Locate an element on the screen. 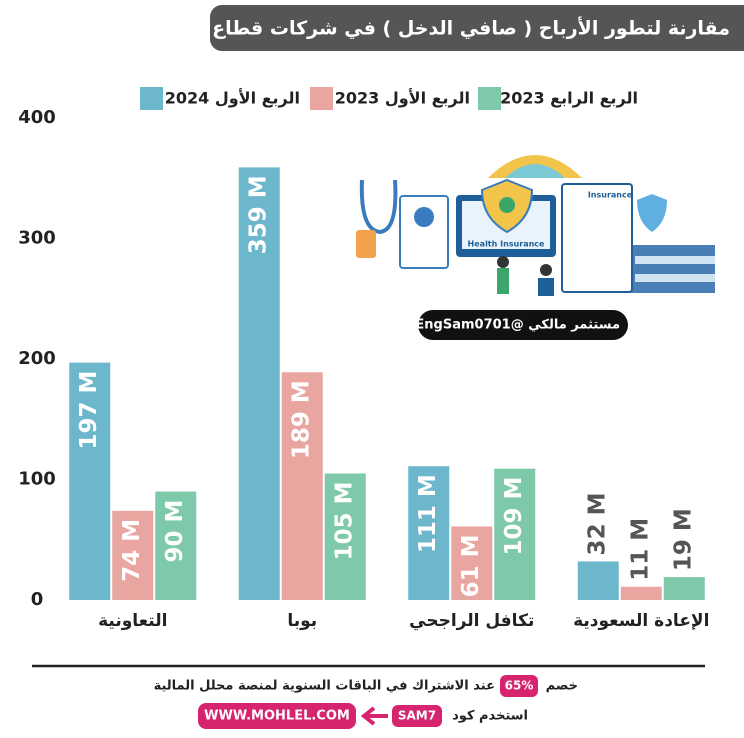 The width and height of the screenshot is (744, 738). x-tick-label: بوبا is located at coordinates (302, 621).